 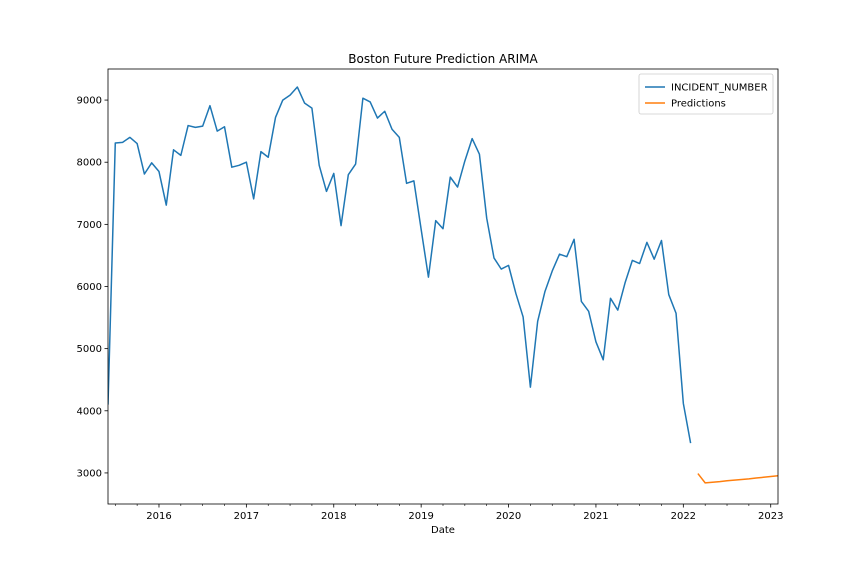 I want to click on series-line-predictions, so click(x=737, y=478).